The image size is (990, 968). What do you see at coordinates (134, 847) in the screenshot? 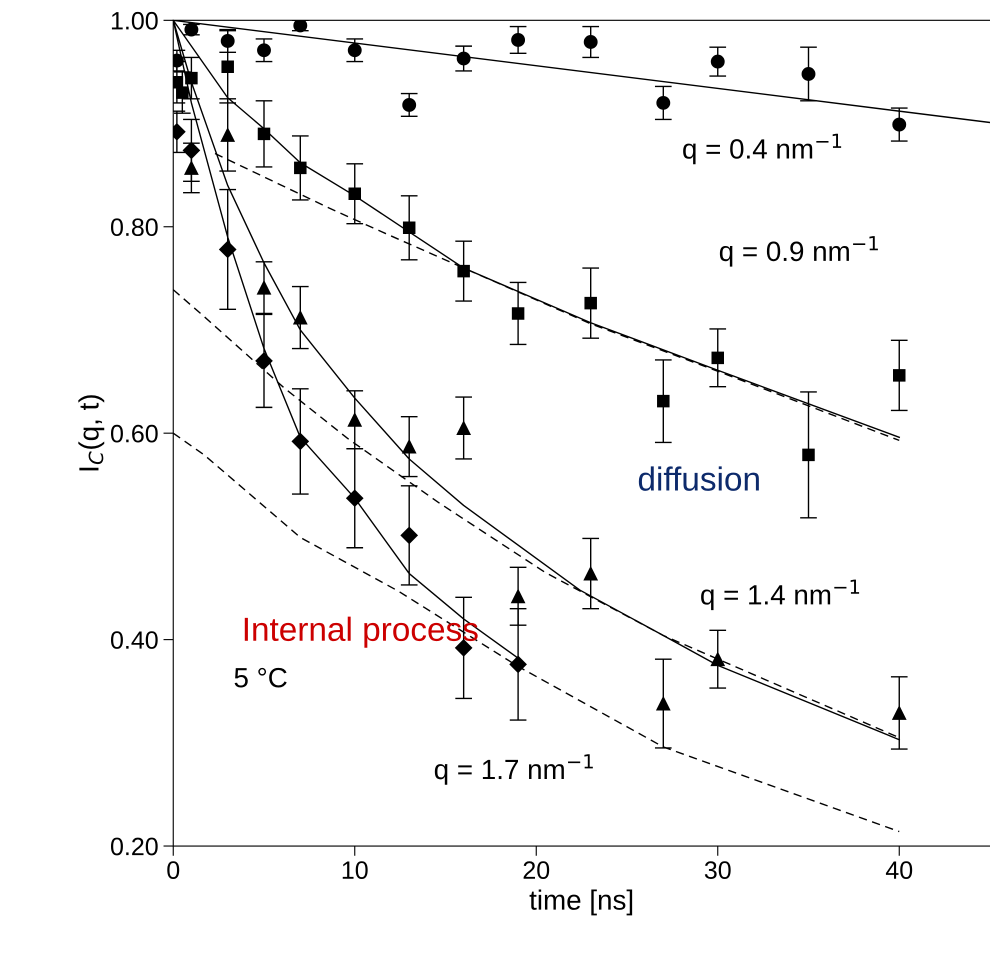
I see `y-tick-label: 0.20` at bounding box center [134, 847].